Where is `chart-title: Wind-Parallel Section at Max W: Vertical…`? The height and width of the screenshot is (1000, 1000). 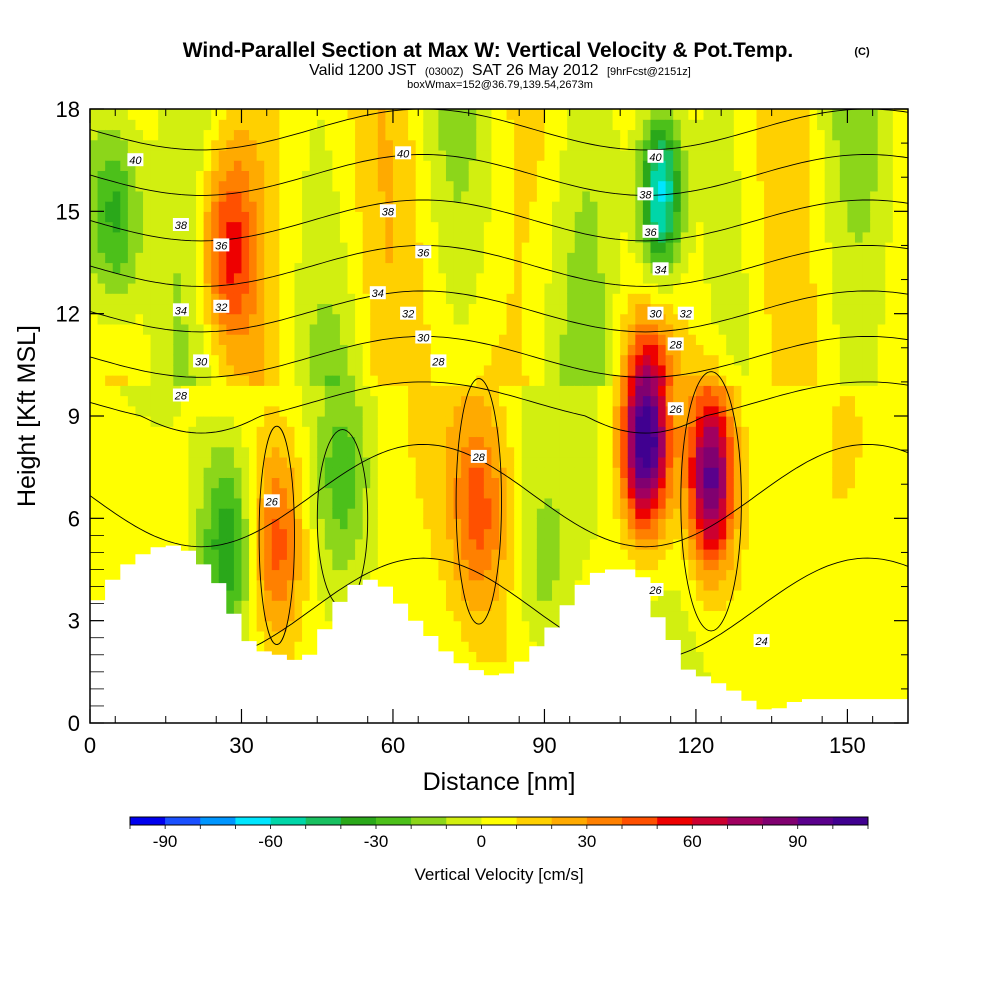 chart-title: Wind-Parallel Section at Max W: Vertical… is located at coordinates (526, 50).